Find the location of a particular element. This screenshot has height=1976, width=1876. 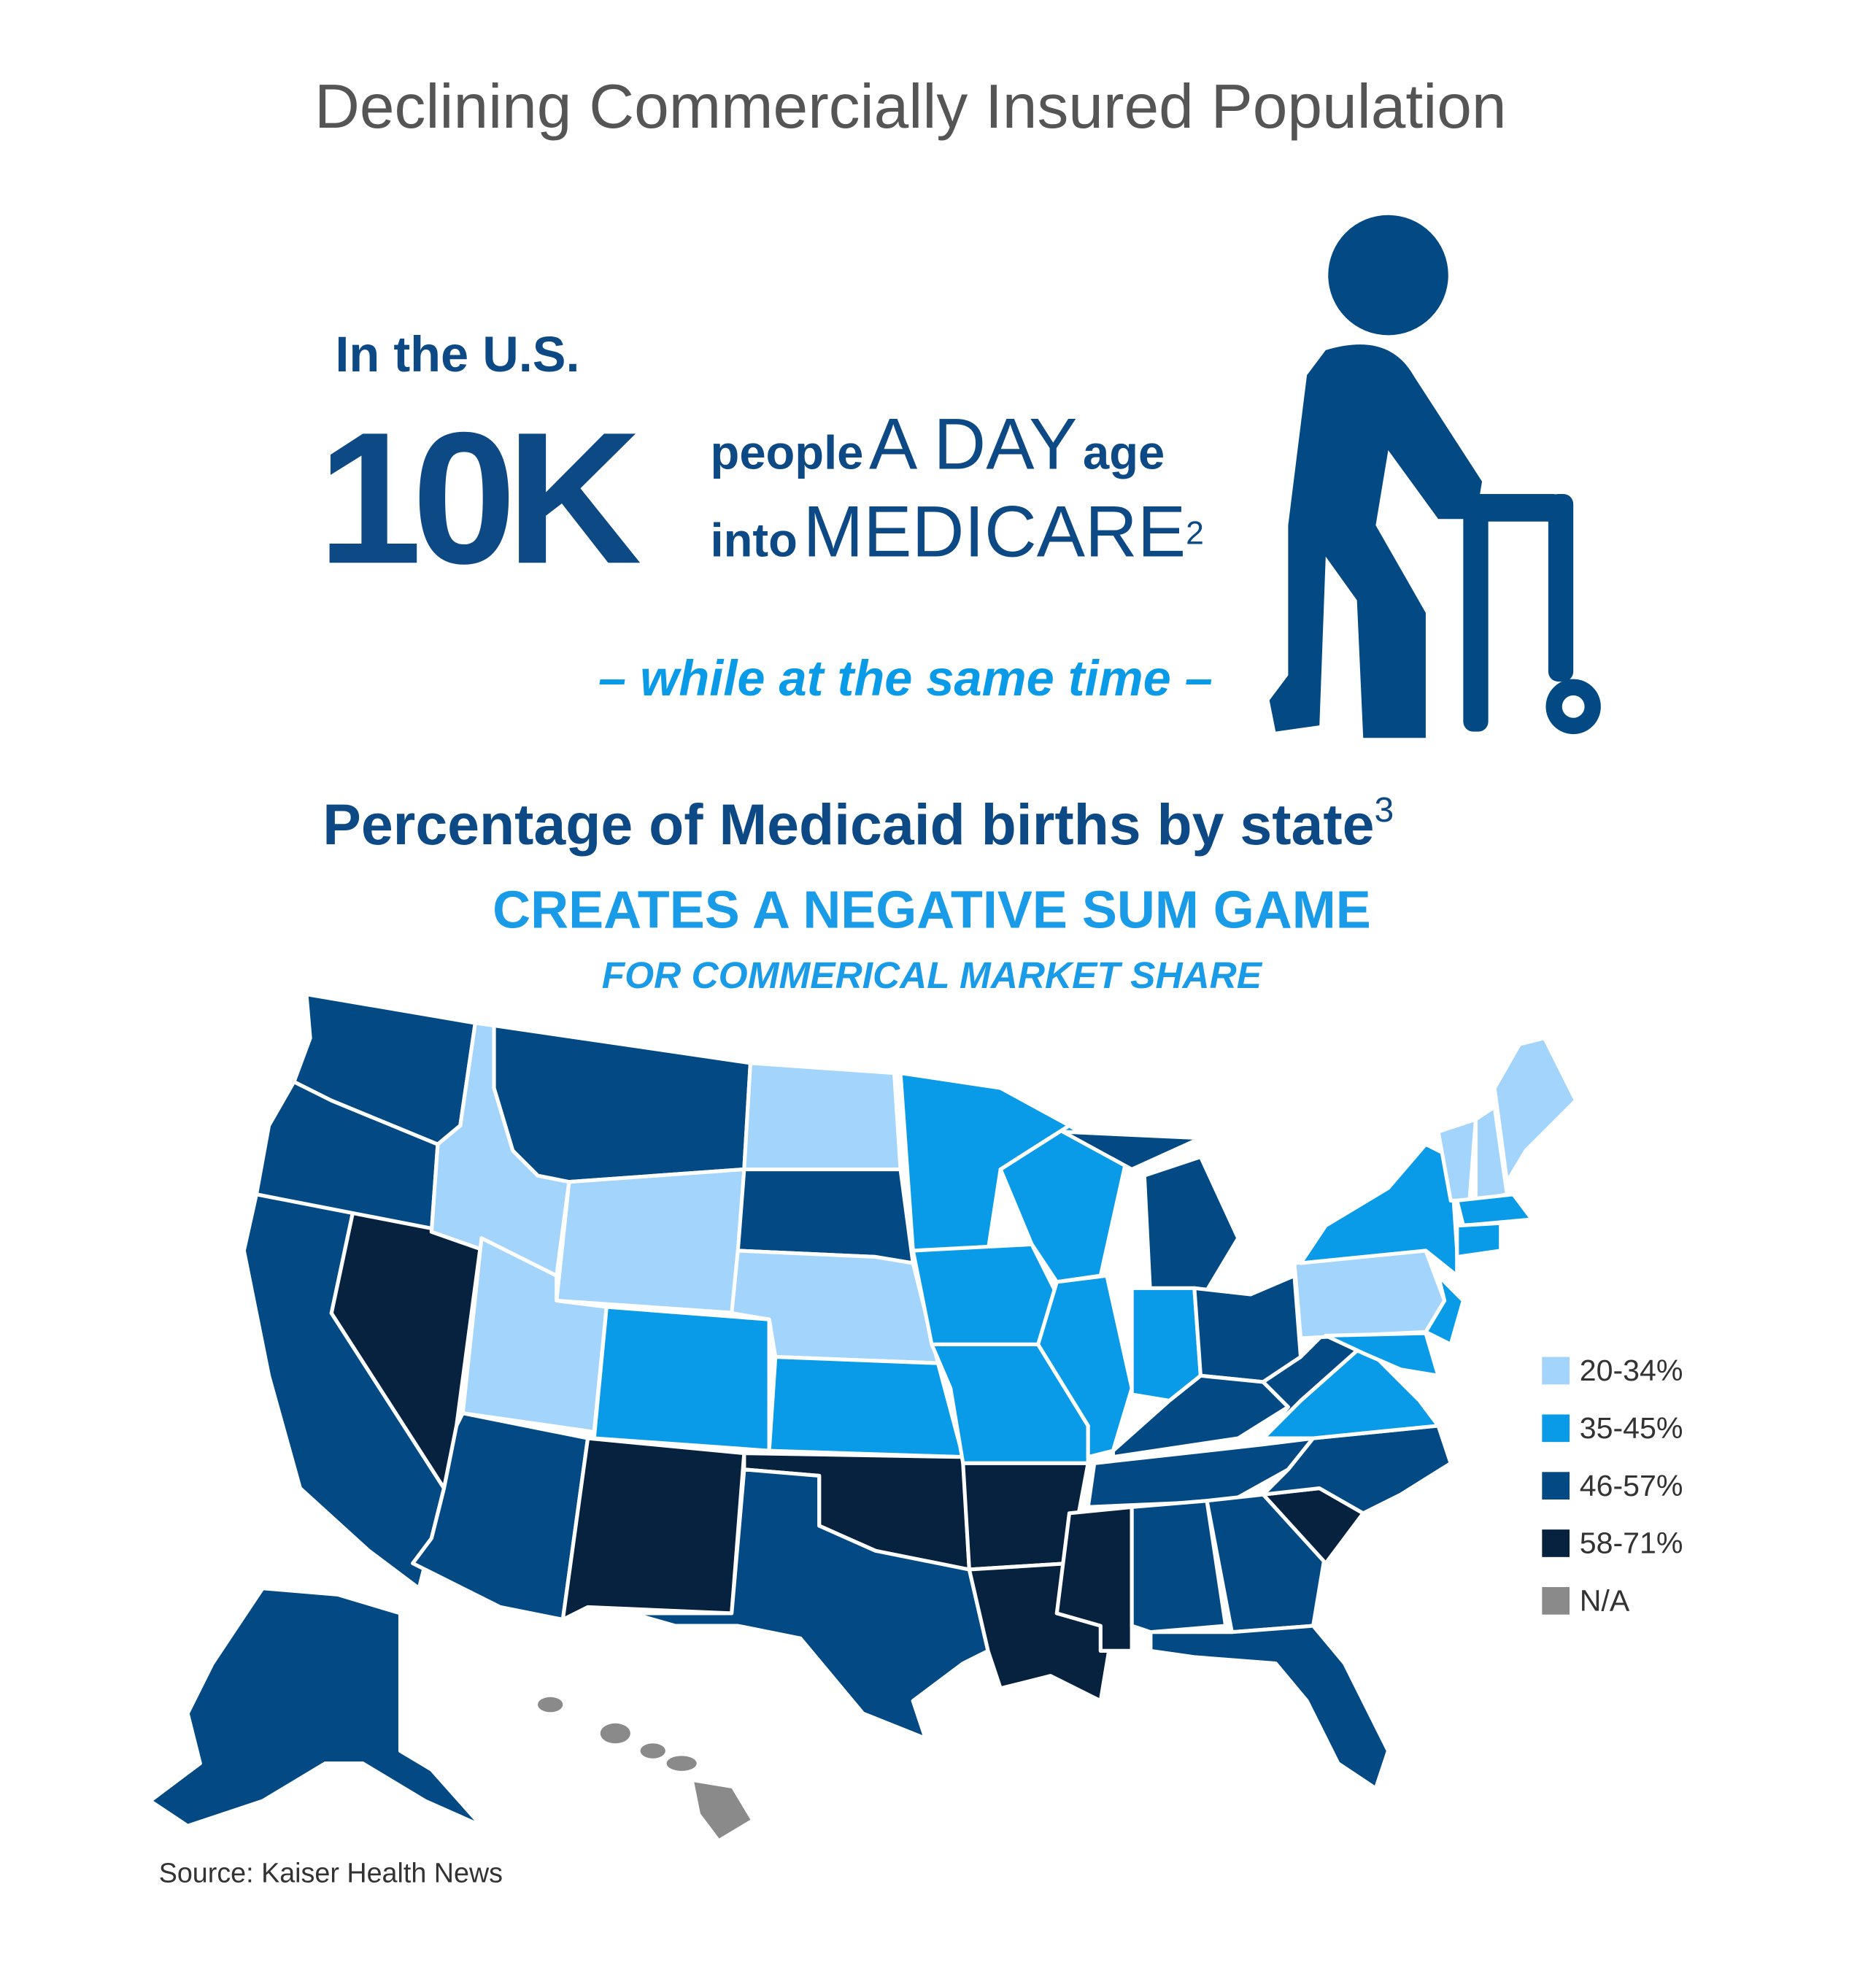

legend: 20-34% 35-45% 46-57% 58-71% N/A is located at coordinates (1612, 1486).